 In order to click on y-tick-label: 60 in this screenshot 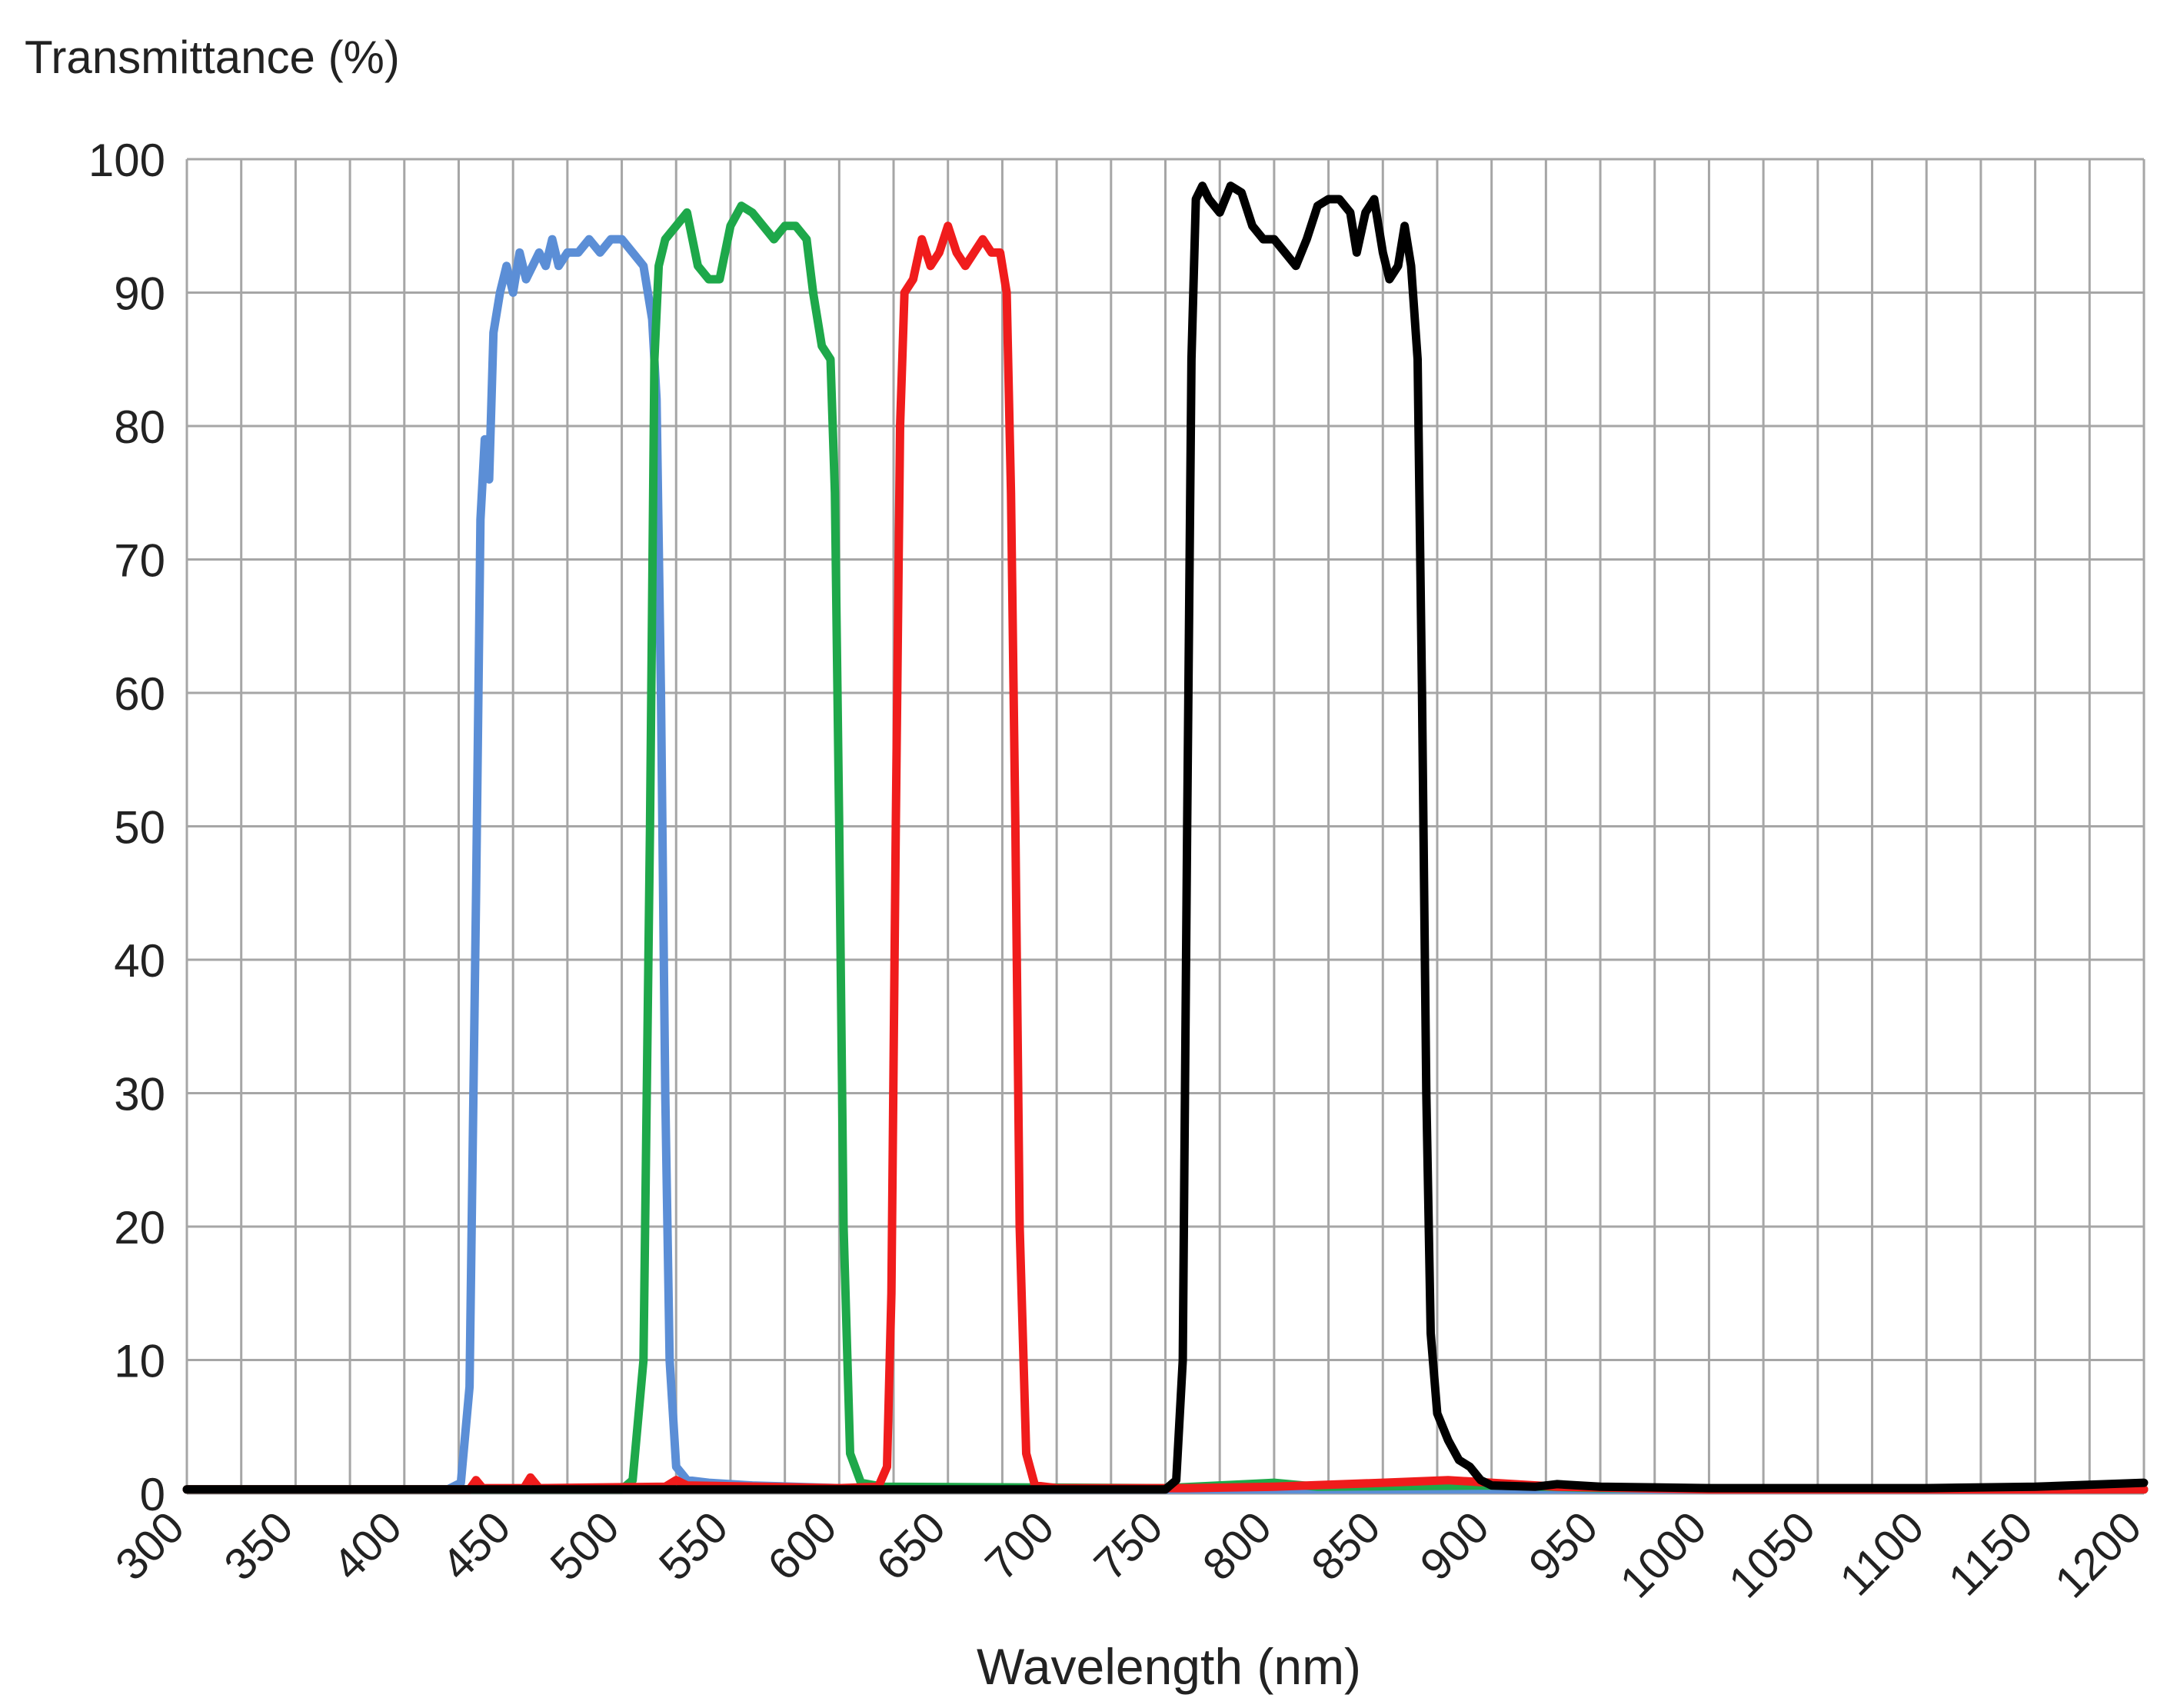, I will do `click(139, 694)`.